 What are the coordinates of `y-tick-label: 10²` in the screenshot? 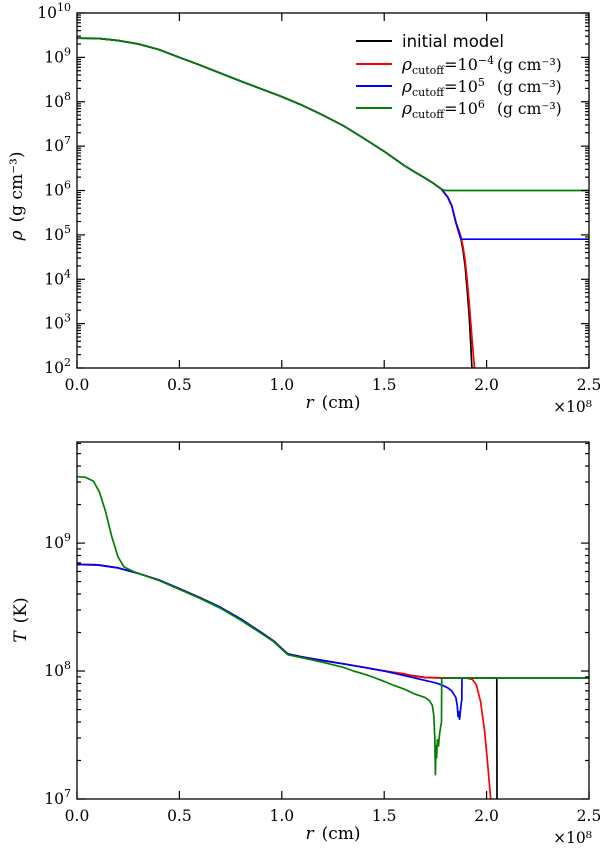 It's located at (57, 366).